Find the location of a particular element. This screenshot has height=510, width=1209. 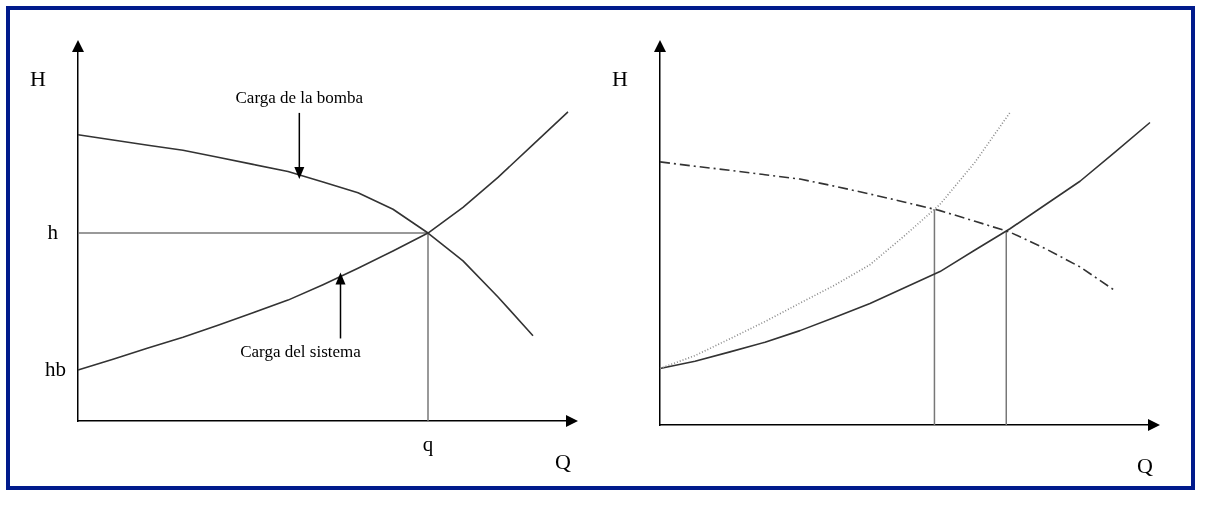

text: hb is located at coordinates (55, 368).